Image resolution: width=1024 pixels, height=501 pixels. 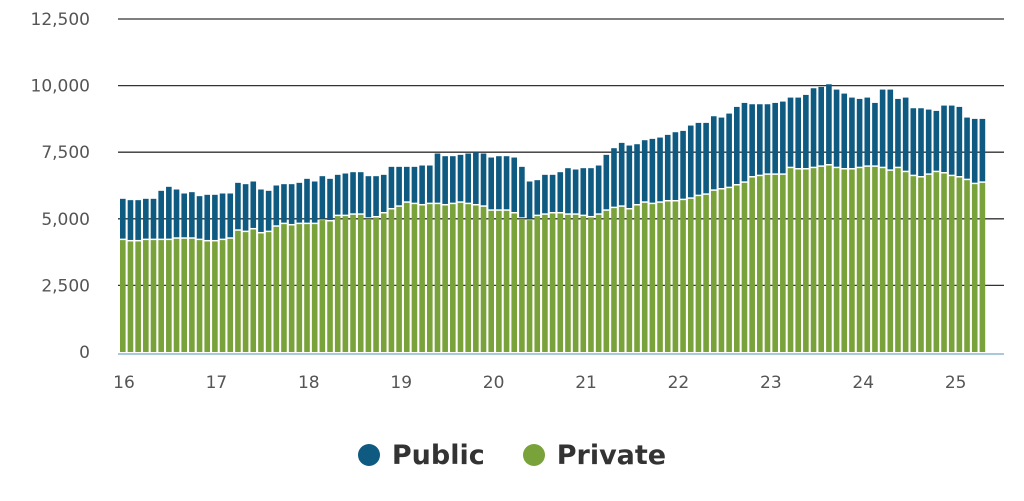 What do you see at coordinates (539, 383) in the screenshot?
I see `x-tick-labels: 16 17 18 19 20 21 22 23 24 25` at bounding box center [539, 383].